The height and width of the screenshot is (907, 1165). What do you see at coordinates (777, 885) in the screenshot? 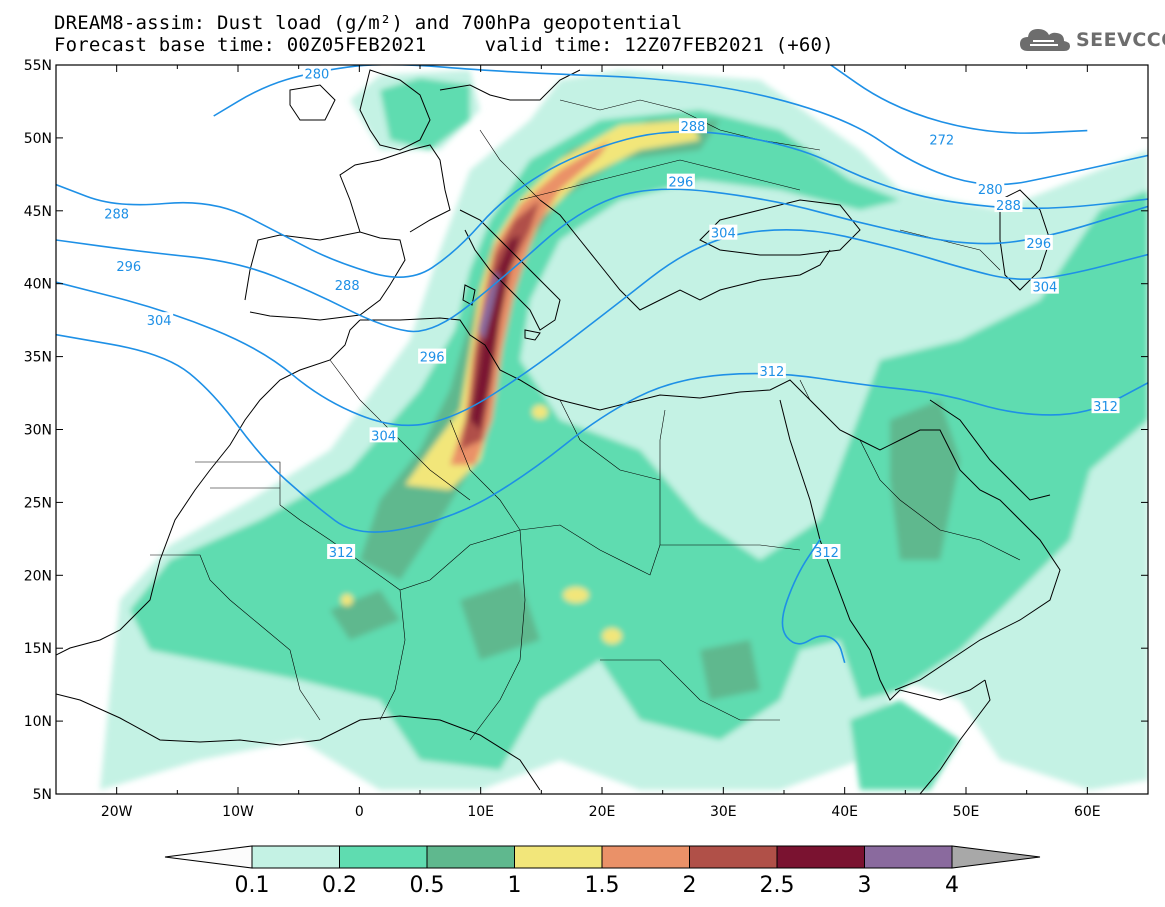
I see `colorbar-level-label: 2.5` at bounding box center [777, 885].